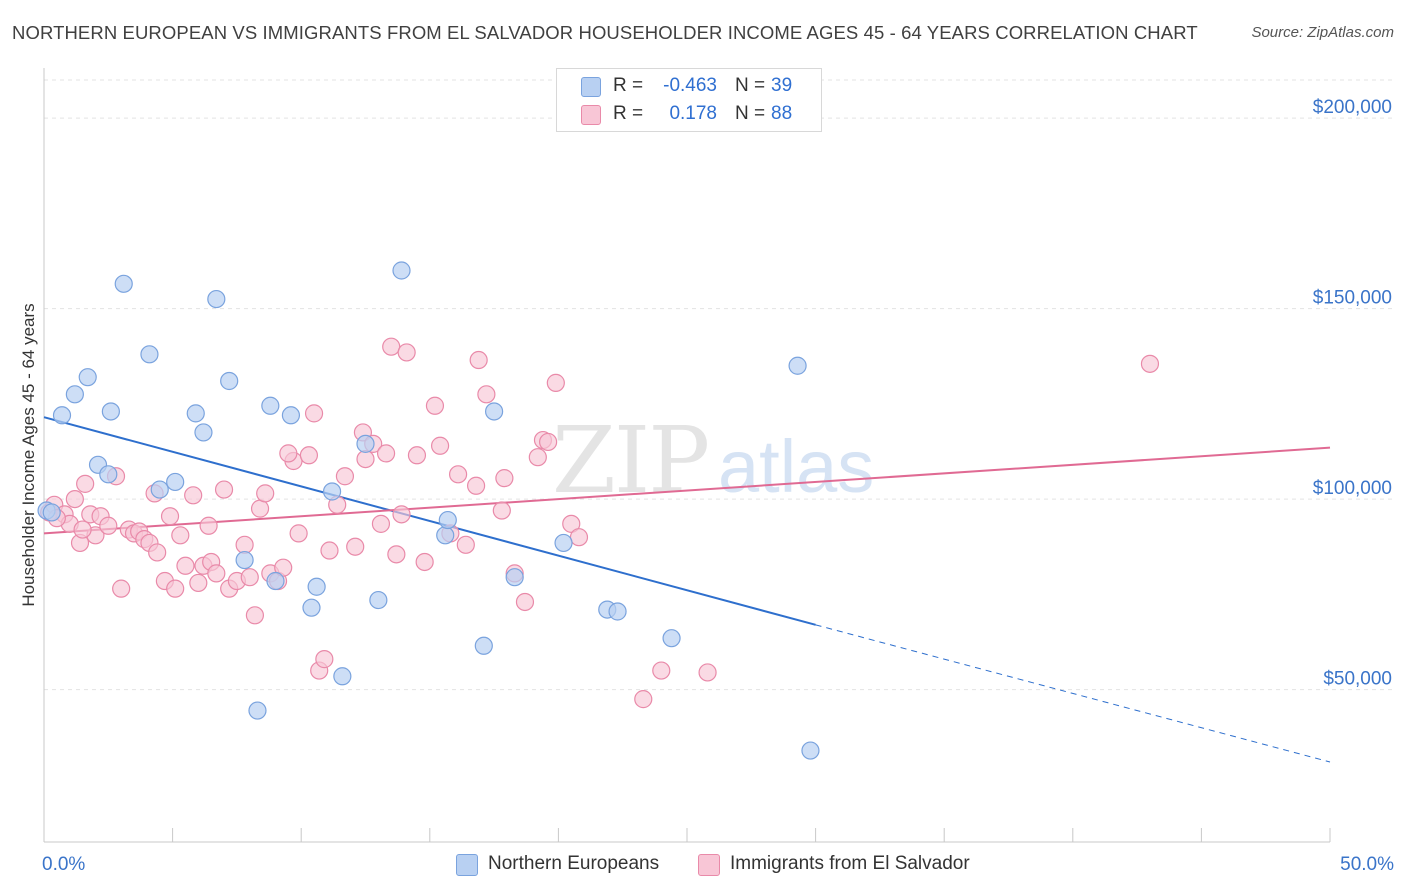  What do you see at coordinates (782, 85) in the screenshot?
I see `legend-n-value: 39` at bounding box center [782, 85].